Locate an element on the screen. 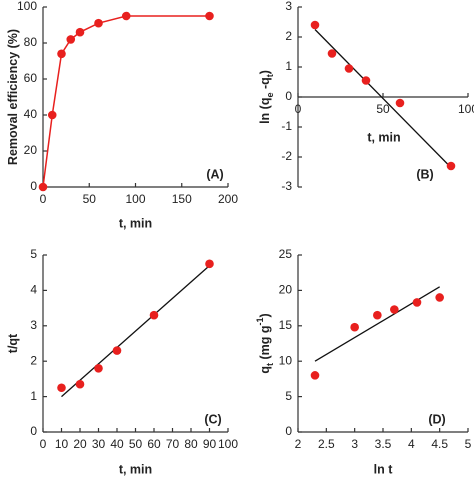  x-tick-label: 200 is located at coordinates (228, 199).